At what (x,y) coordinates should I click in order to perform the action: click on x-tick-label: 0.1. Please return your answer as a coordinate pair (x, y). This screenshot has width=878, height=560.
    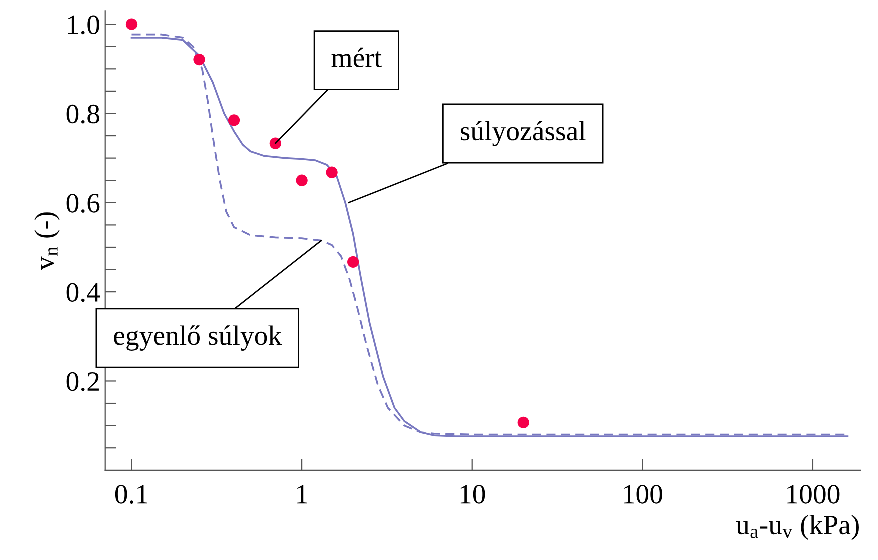
    Looking at the image, I should click on (131, 494).